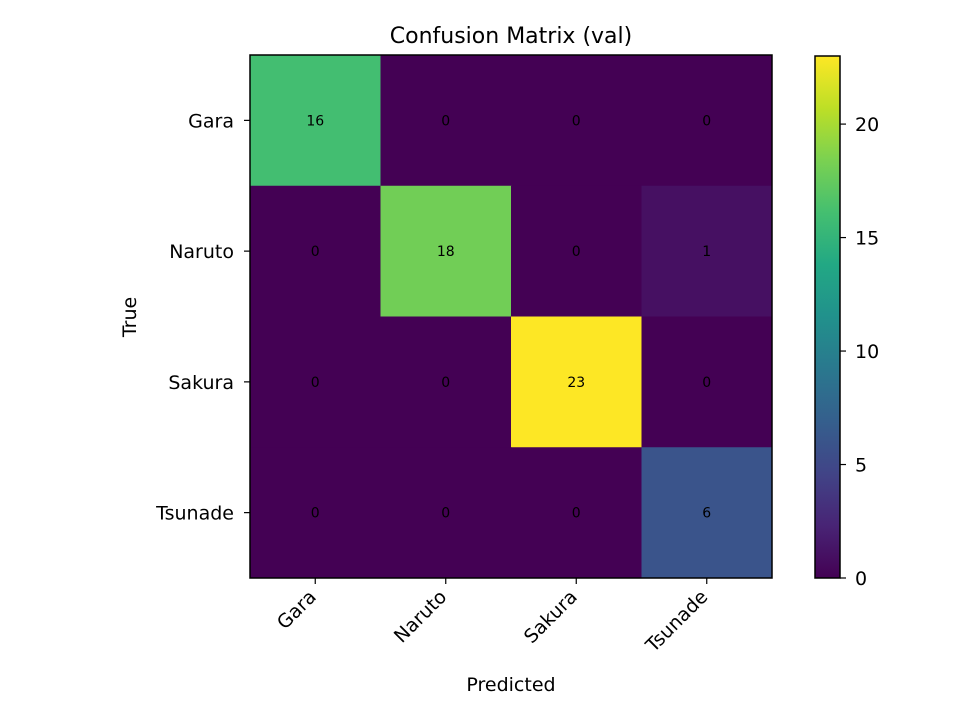 Image resolution: width=960 pixels, height=720 pixels. What do you see at coordinates (201, 252) in the screenshot?
I see `y-tick-label-naruto: Naruto` at bounding box center [201, 252].